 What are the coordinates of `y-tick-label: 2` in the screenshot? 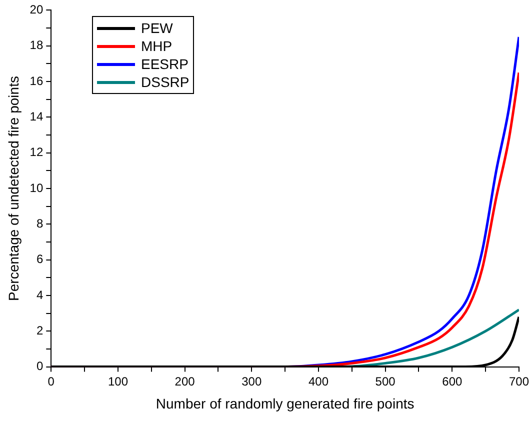 It's located at (40, 330).